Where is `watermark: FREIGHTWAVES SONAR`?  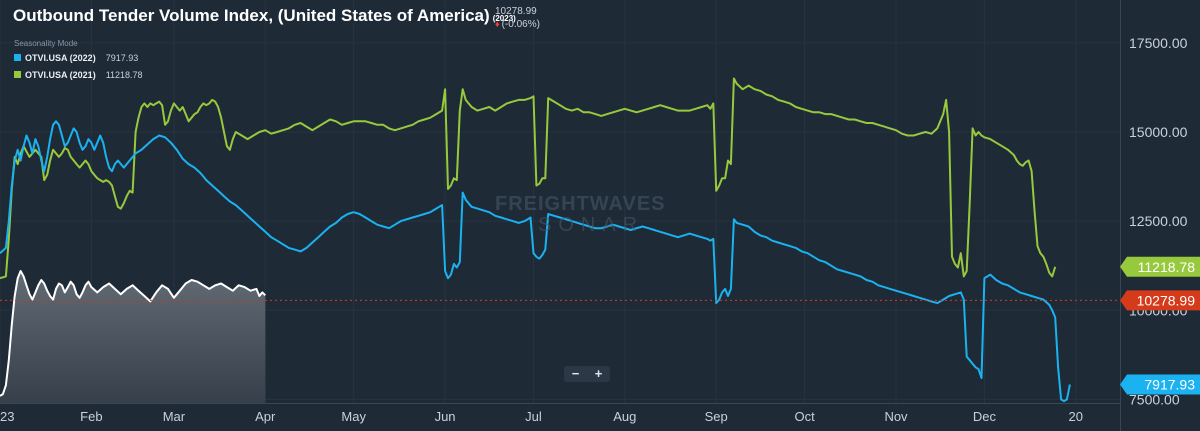
watermark: FREIGHTWAVES SONAR is located at coordinates (580, 215).